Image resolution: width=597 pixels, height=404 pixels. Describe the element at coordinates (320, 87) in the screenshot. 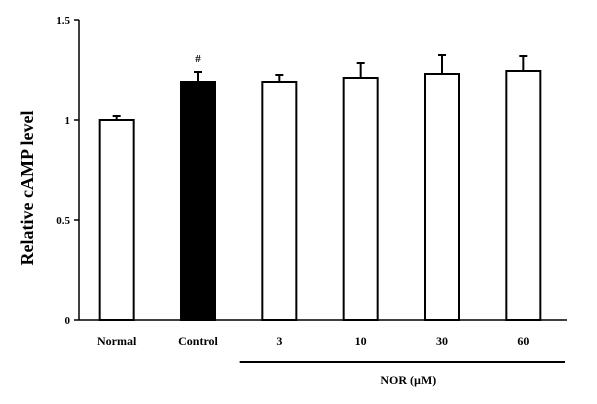

I see `error-bars` at that location.